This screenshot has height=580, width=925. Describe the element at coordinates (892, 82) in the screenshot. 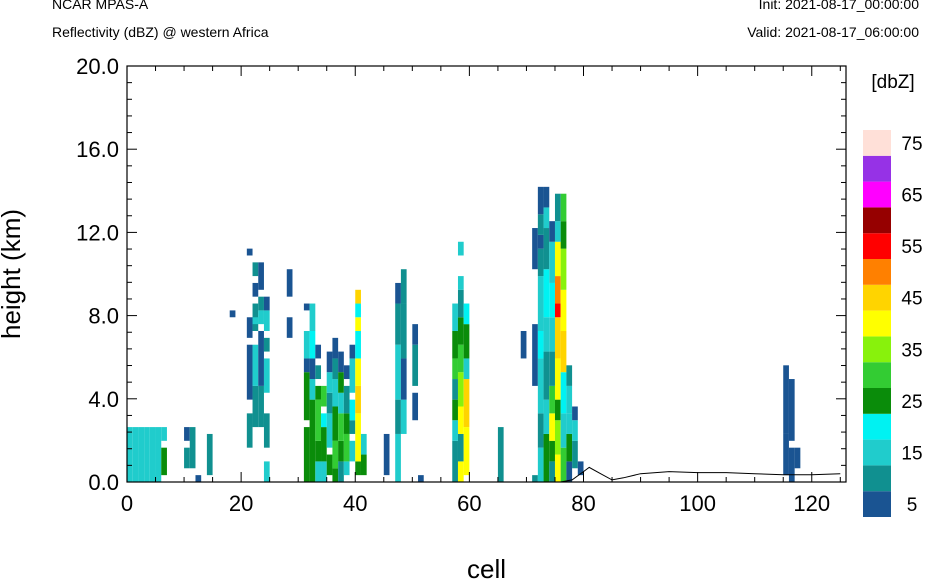

I see `colorbar-title: [dbZ]` at that location.